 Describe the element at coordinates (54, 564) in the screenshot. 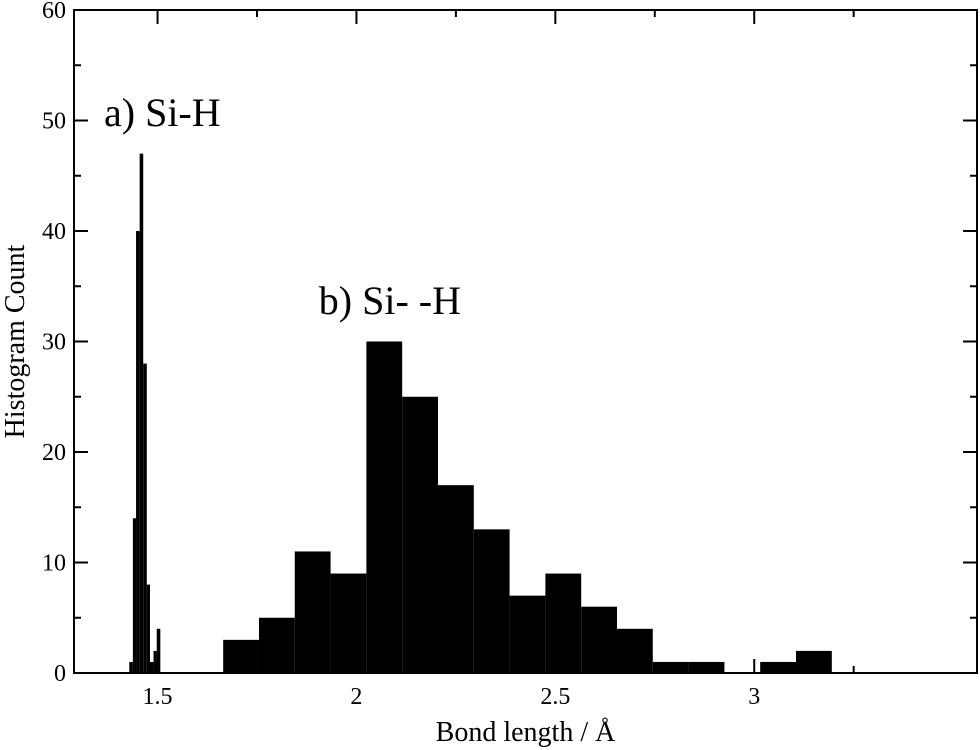

I see `y-tick-label: 10` at that location.